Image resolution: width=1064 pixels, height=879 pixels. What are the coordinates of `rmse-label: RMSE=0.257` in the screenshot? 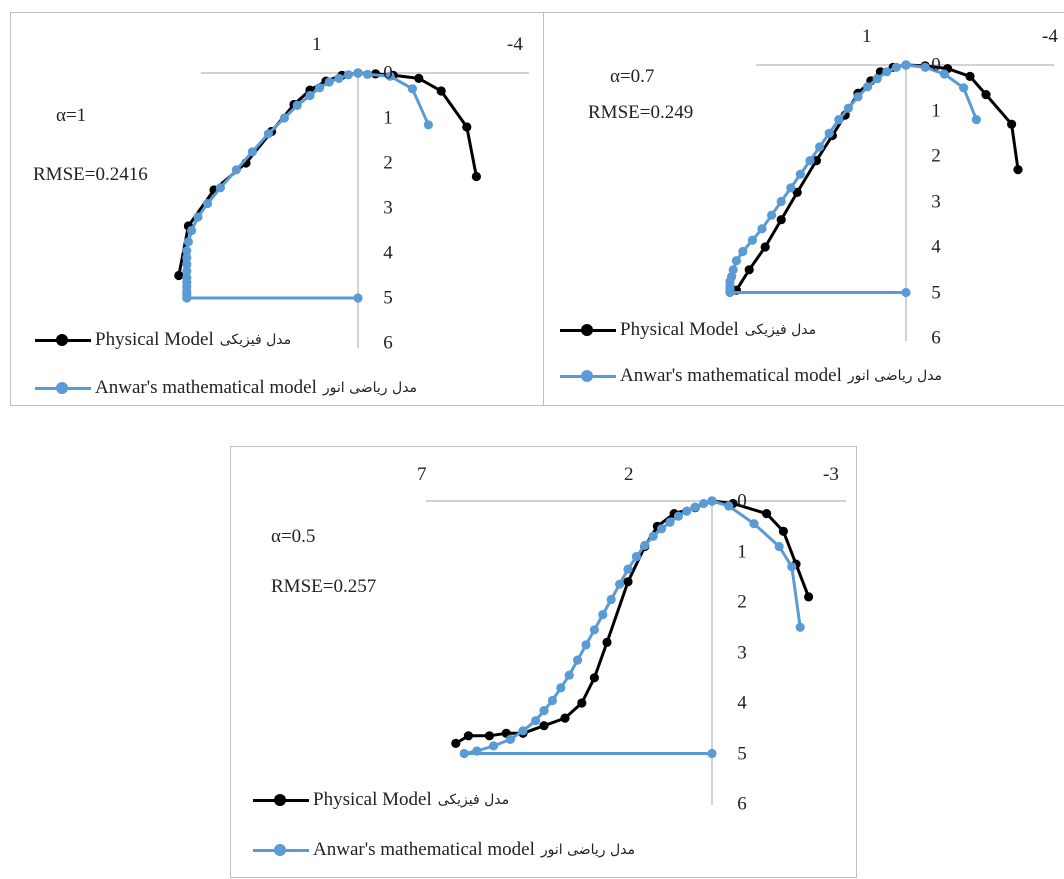 It's located at (324, 586).